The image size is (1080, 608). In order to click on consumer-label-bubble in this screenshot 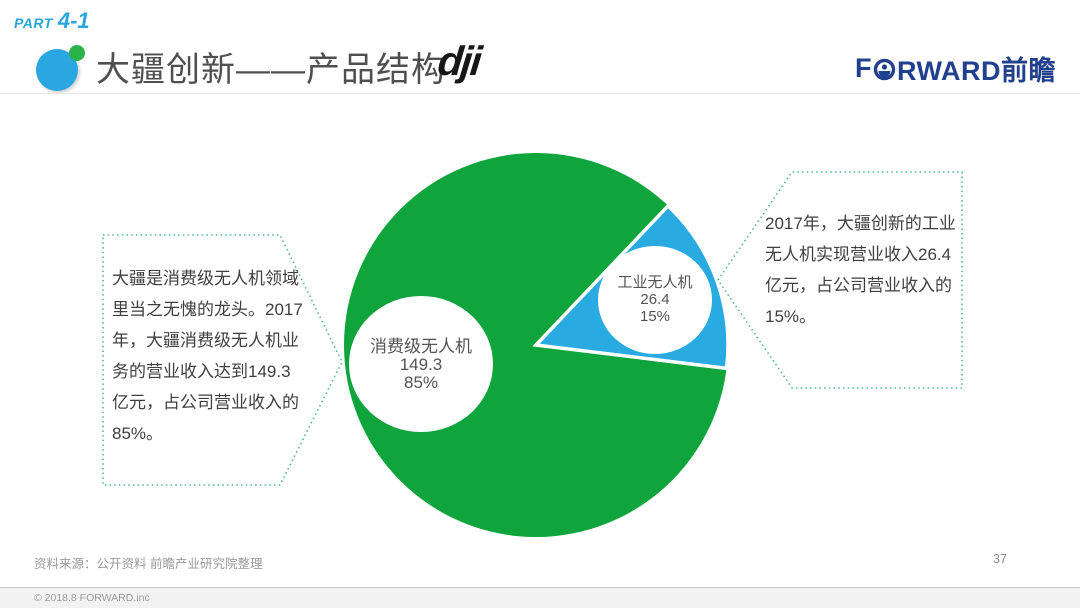, I will do `click(421, 364)`.